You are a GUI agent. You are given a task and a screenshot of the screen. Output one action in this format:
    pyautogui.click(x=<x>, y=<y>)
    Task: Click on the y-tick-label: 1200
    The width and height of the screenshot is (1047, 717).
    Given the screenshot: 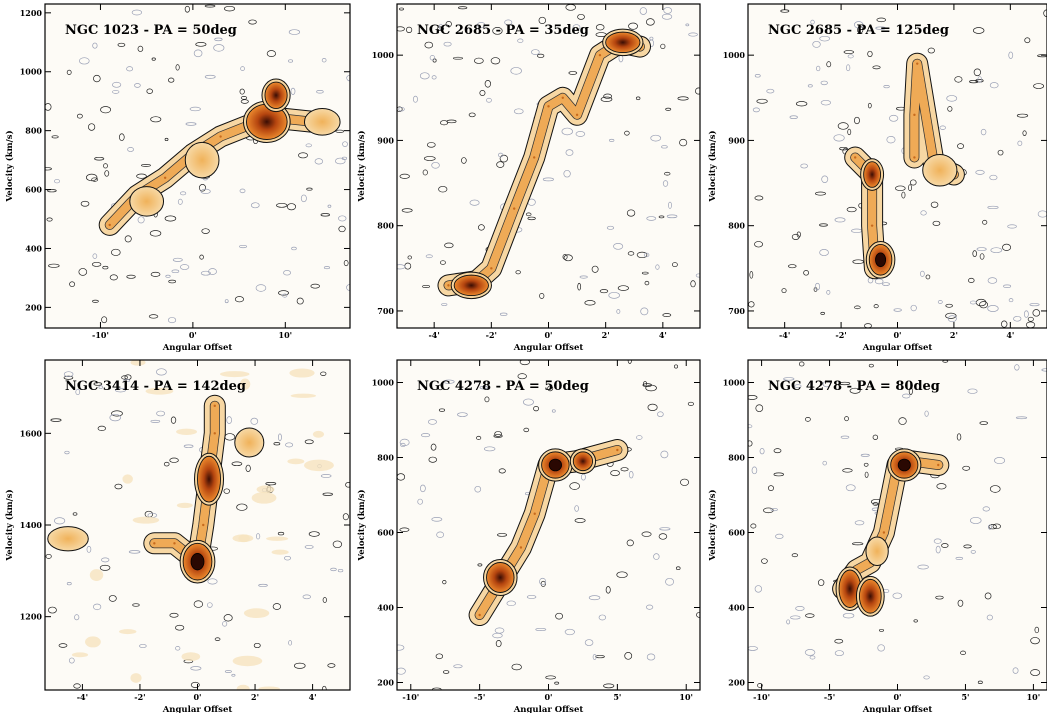 What is the action you would take?
    pyautogui.click(x=31, y=617)
    